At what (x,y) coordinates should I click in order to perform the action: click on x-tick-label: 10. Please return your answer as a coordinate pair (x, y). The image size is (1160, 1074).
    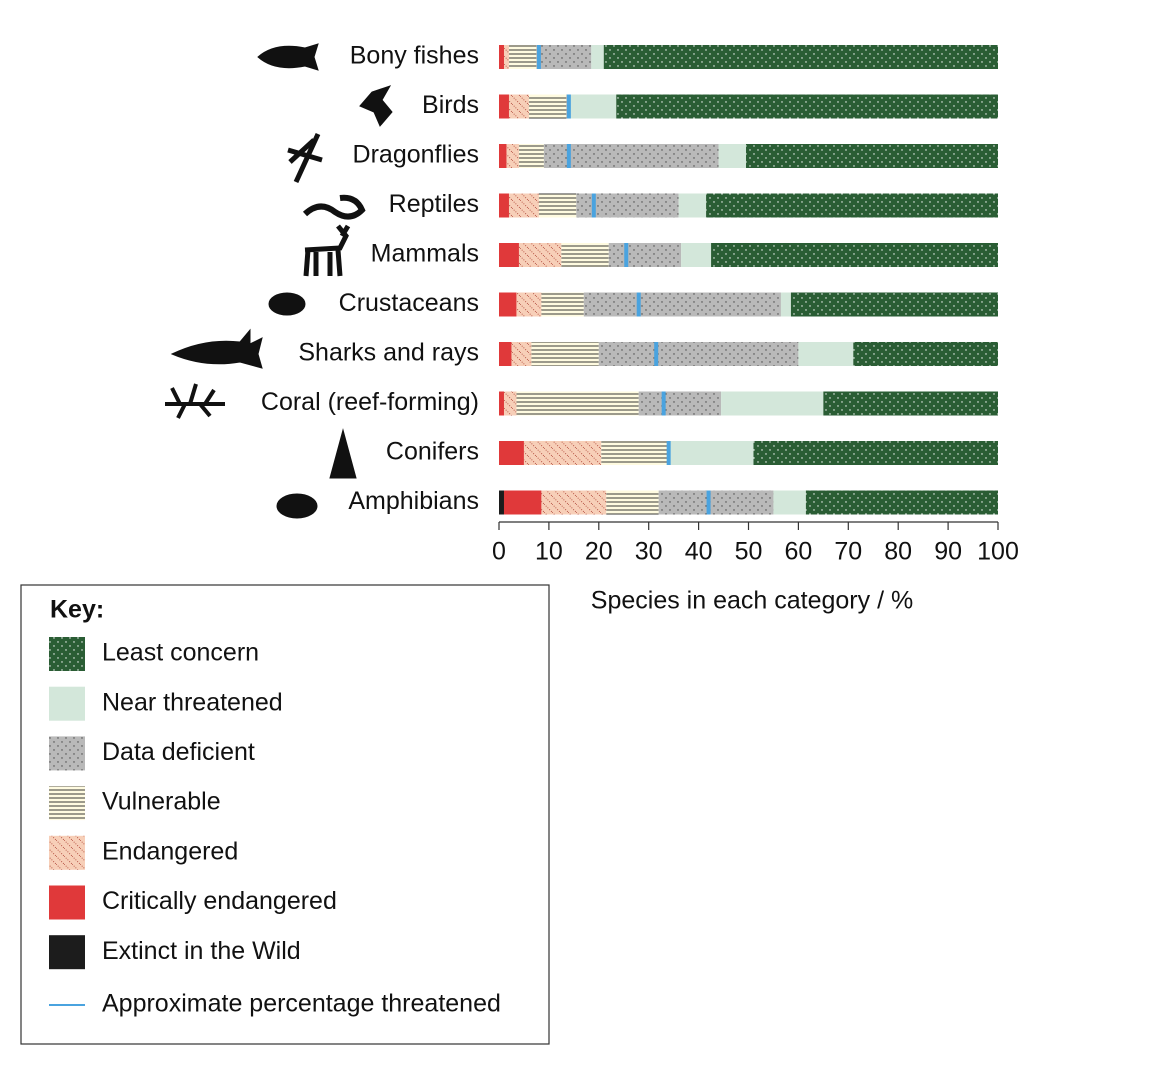
    Looking at the image, I should click on (549, 552).